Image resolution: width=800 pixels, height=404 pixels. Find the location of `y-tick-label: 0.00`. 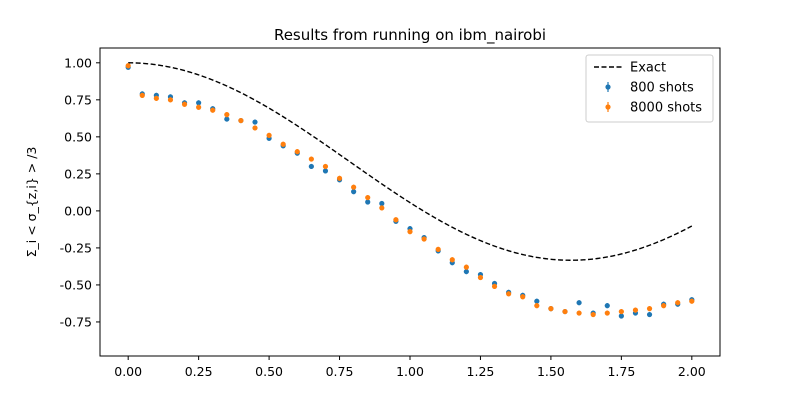

y-tick-label: 0.00 is located at coordinates (78, 210).